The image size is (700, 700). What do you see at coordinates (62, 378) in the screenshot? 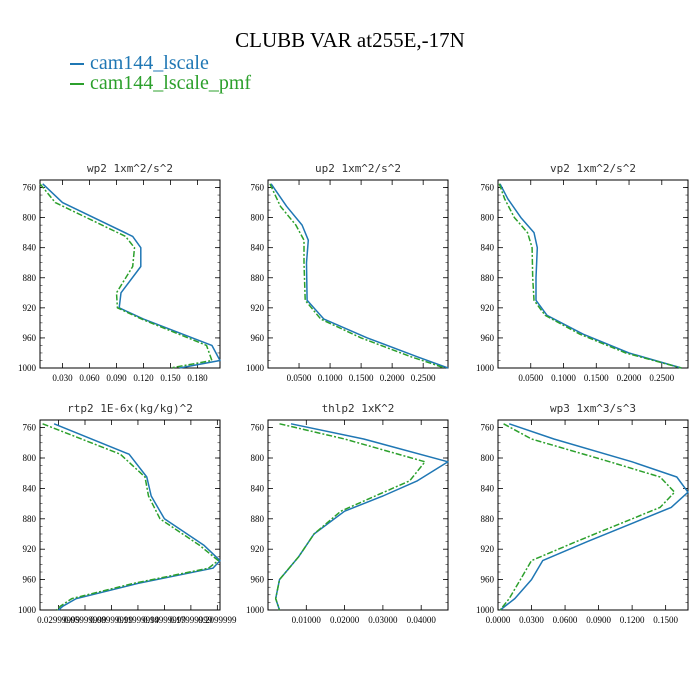
I see `x-tick-label: 0.030` at bounding box center [62, 378].